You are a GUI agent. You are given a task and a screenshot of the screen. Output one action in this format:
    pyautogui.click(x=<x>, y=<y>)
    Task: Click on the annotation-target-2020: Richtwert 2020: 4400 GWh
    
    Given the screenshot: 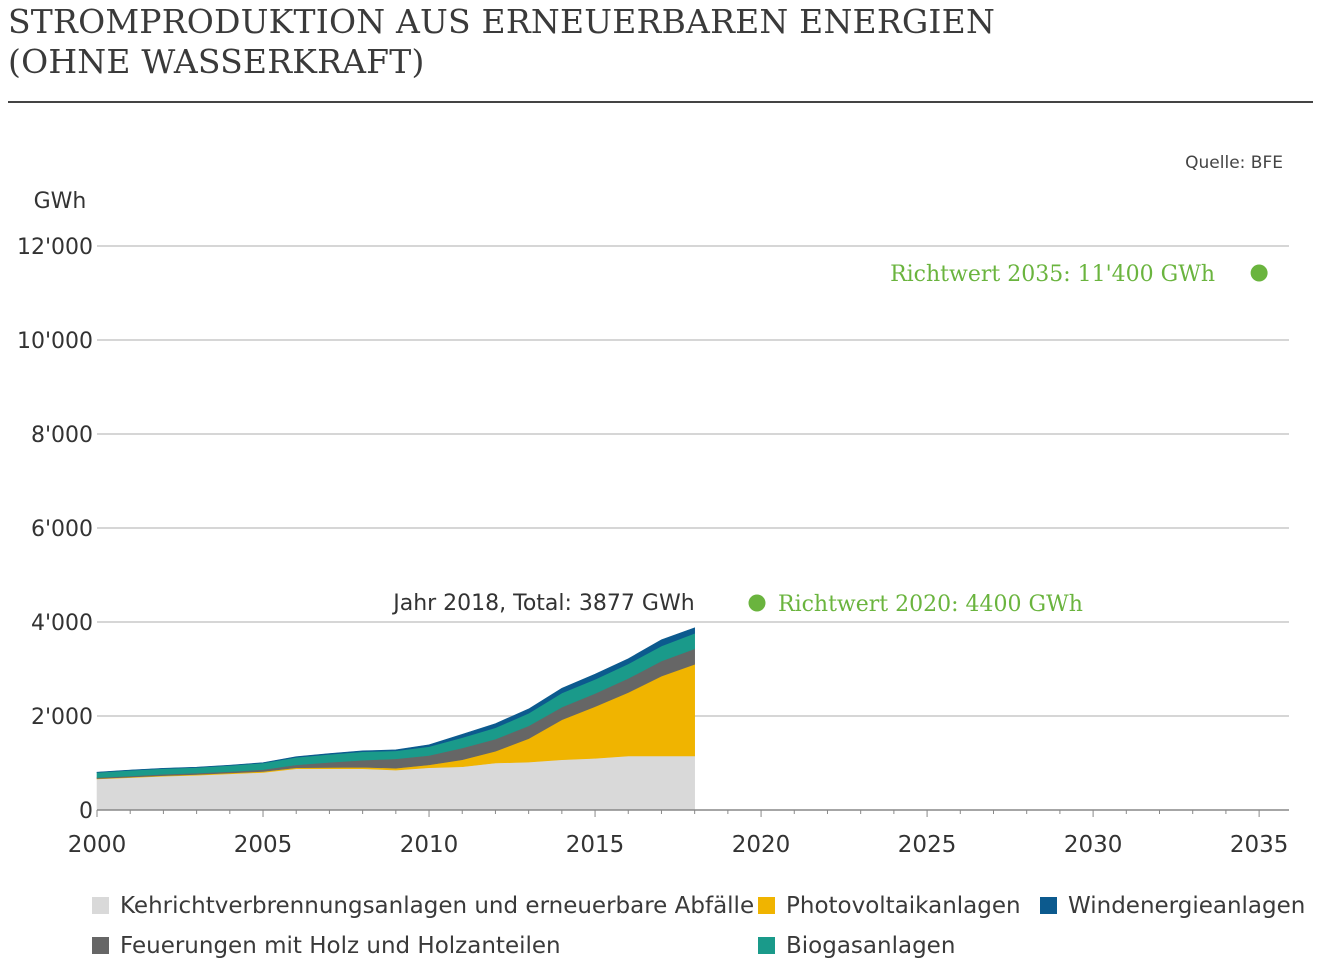 What is the action you would take?
    pyautogui.click(x=930, y=604)
    